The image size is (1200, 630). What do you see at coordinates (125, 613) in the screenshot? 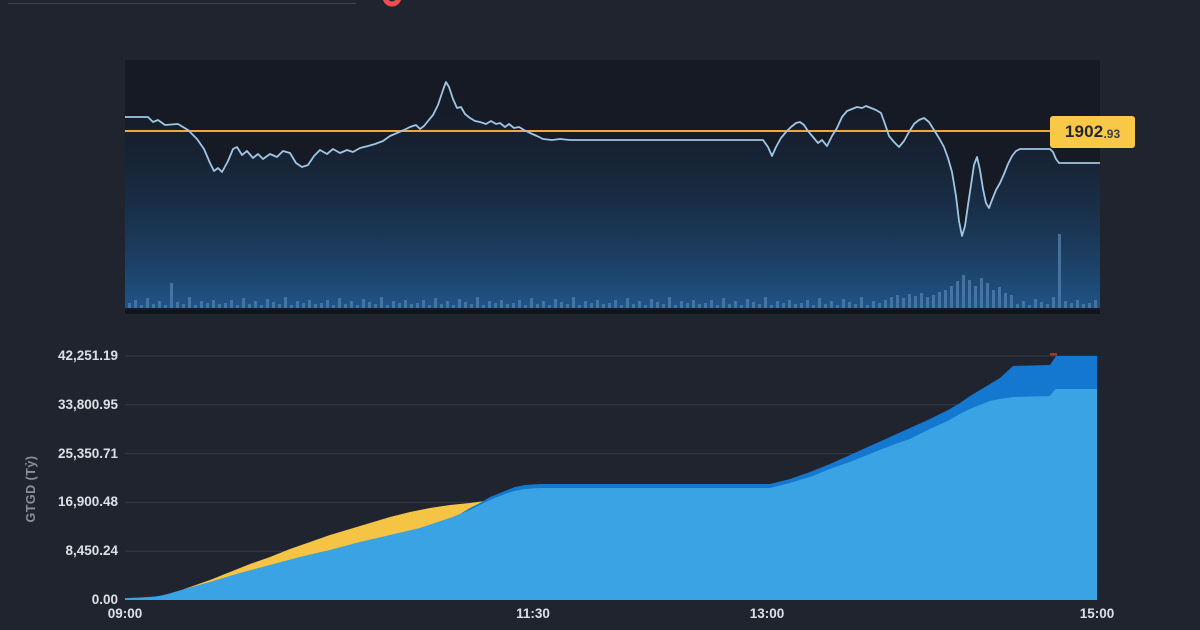
I see `x-tick-label: 09:00` at bounding box center [125, 613].